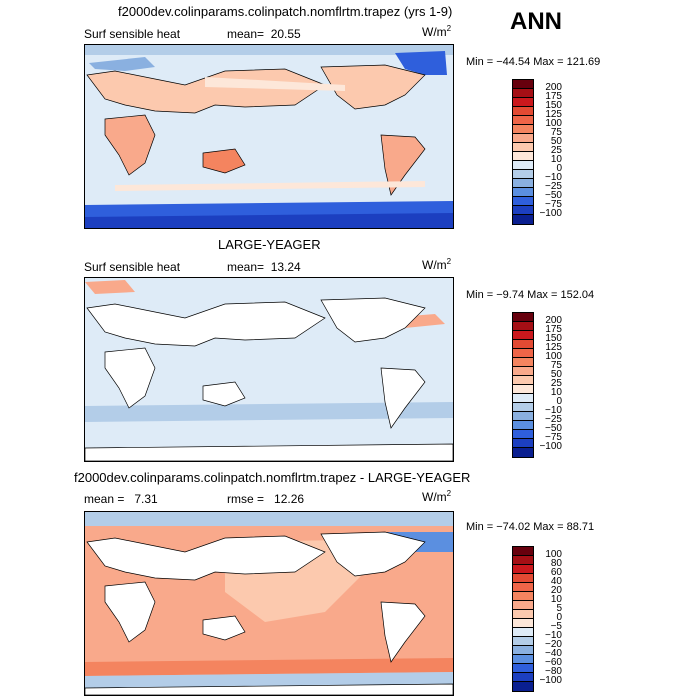  What do you see at coordinates (553, 204) in the screenshot?
I see `panel1-tick-13: −75` at bounding box center [553, 204].